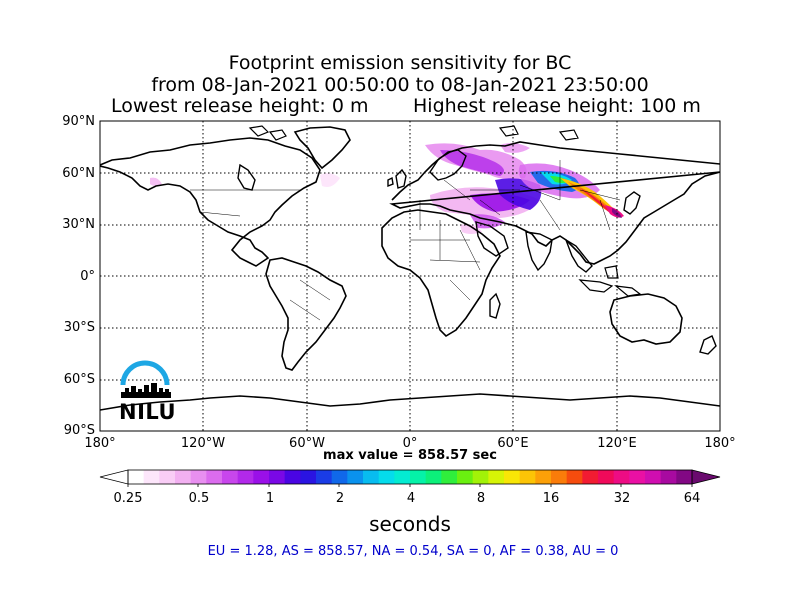  Describe the element at coordinates (448, 165) in the screenshot. I see `coast-scandinavia` at that location.